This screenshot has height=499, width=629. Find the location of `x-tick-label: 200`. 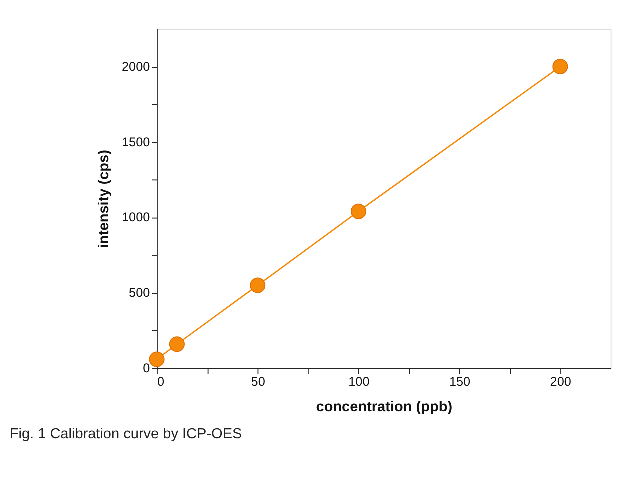

x-tick-label: 200 is located at coordinates (561, 382).